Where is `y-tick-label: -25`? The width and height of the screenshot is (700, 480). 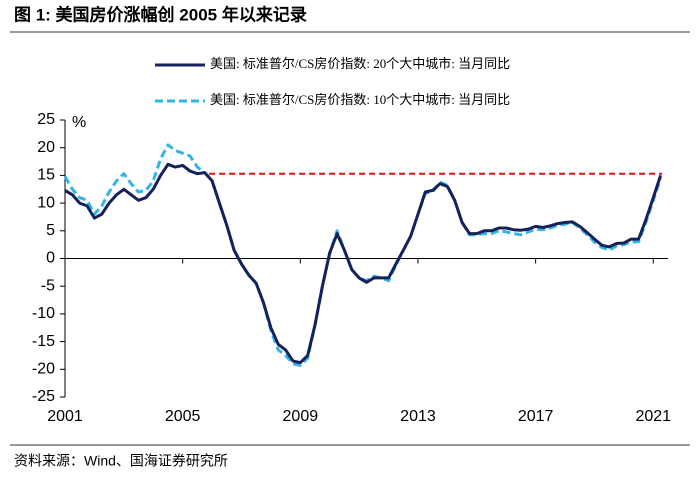
y-tick-label: -25 is located at coordinates (43, 396).